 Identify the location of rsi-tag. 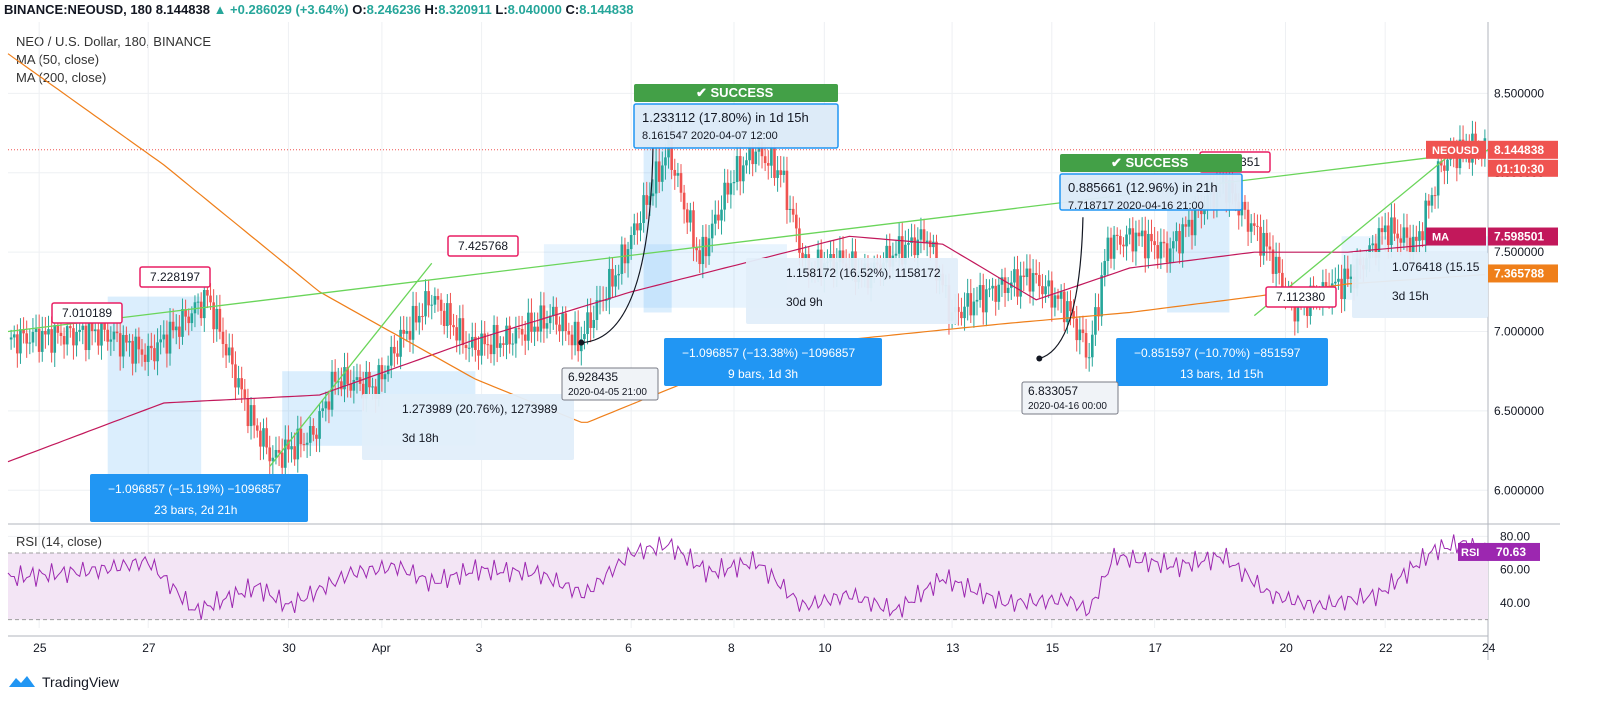
(1473, 551).